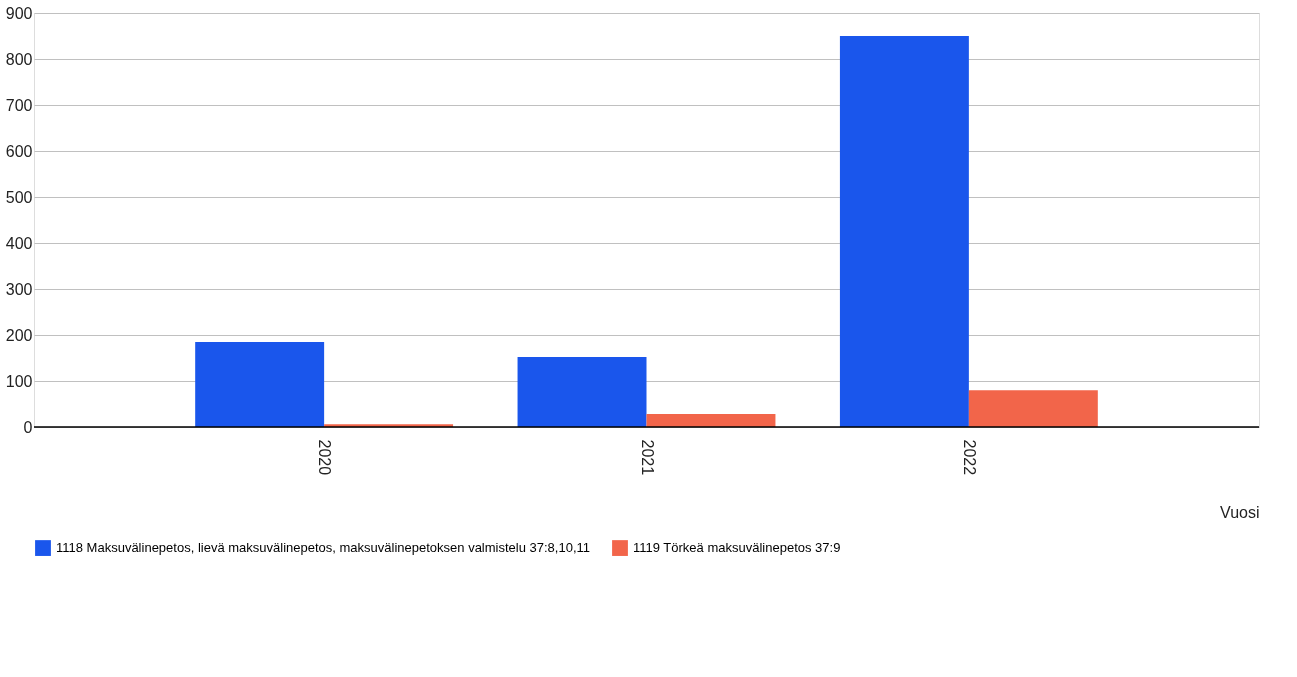 The height and width of the screenshot is (677, 1297). I want to click on y-tick-label: 600, so click(19, 151).